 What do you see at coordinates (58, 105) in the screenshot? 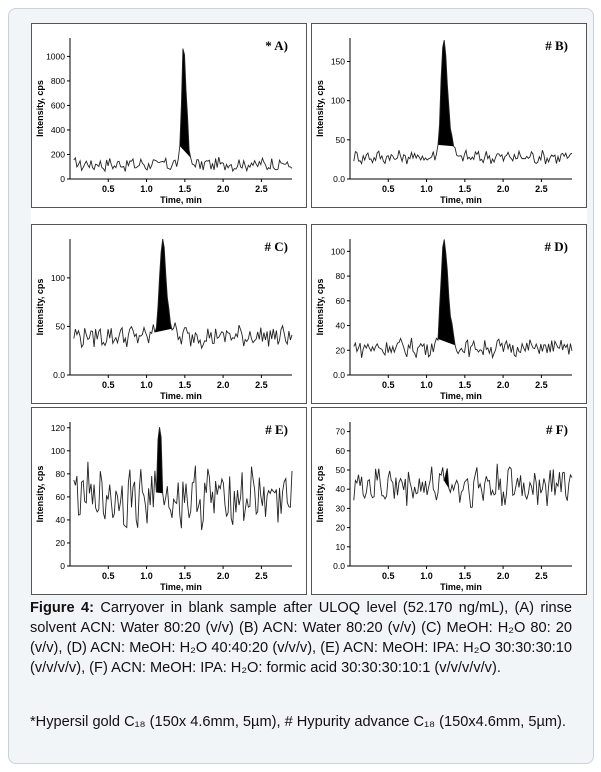
I see `y-tick-label: 600` at bounding box center [58, 105].